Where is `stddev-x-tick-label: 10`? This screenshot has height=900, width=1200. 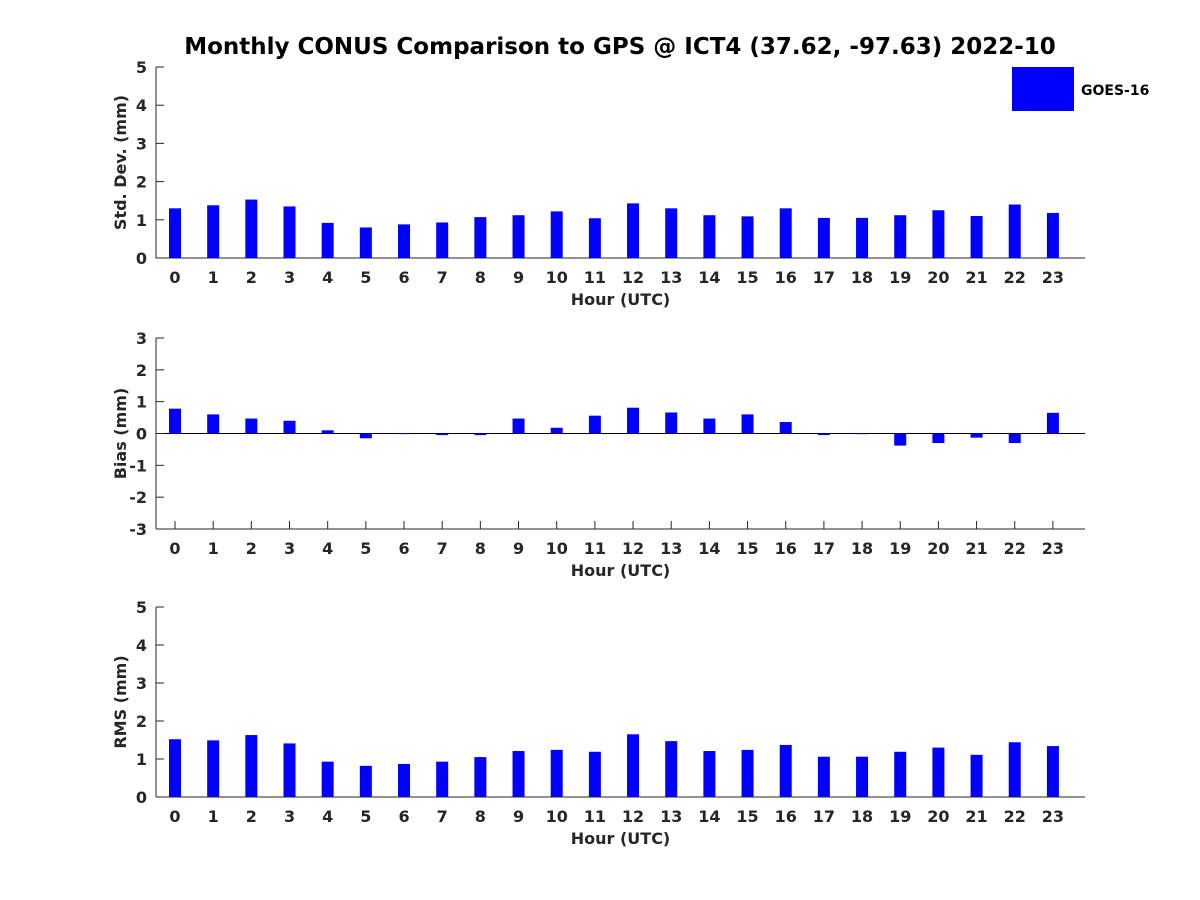 stddev-x-tick-label: 10 is located at coordinates (557, 277).